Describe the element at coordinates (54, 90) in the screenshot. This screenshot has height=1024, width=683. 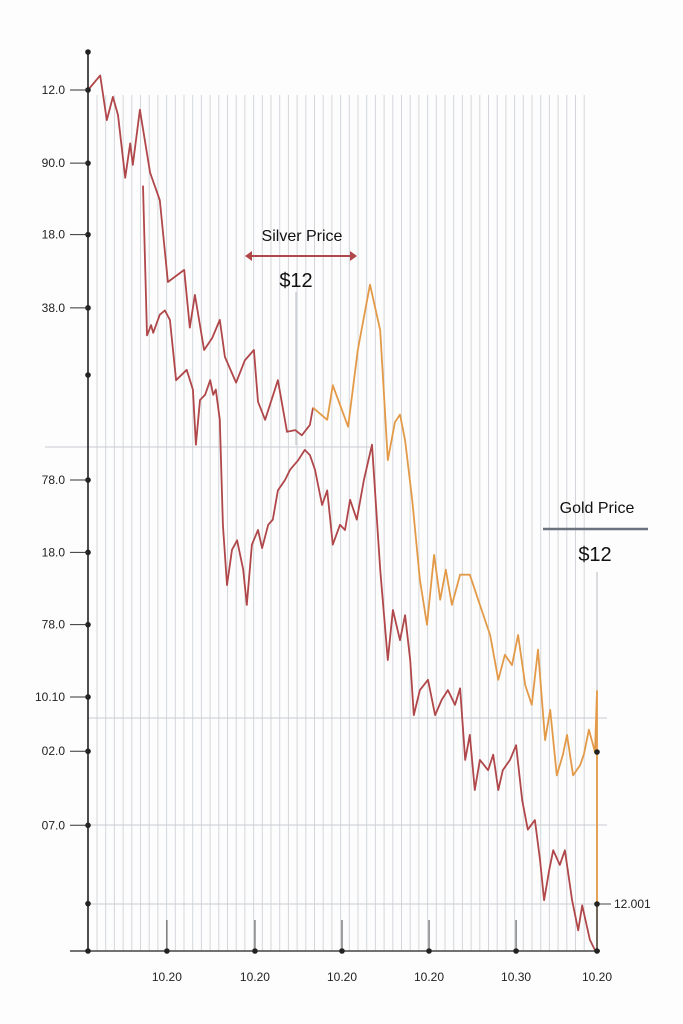
I see `y-tick-label: 12.0` at that location.